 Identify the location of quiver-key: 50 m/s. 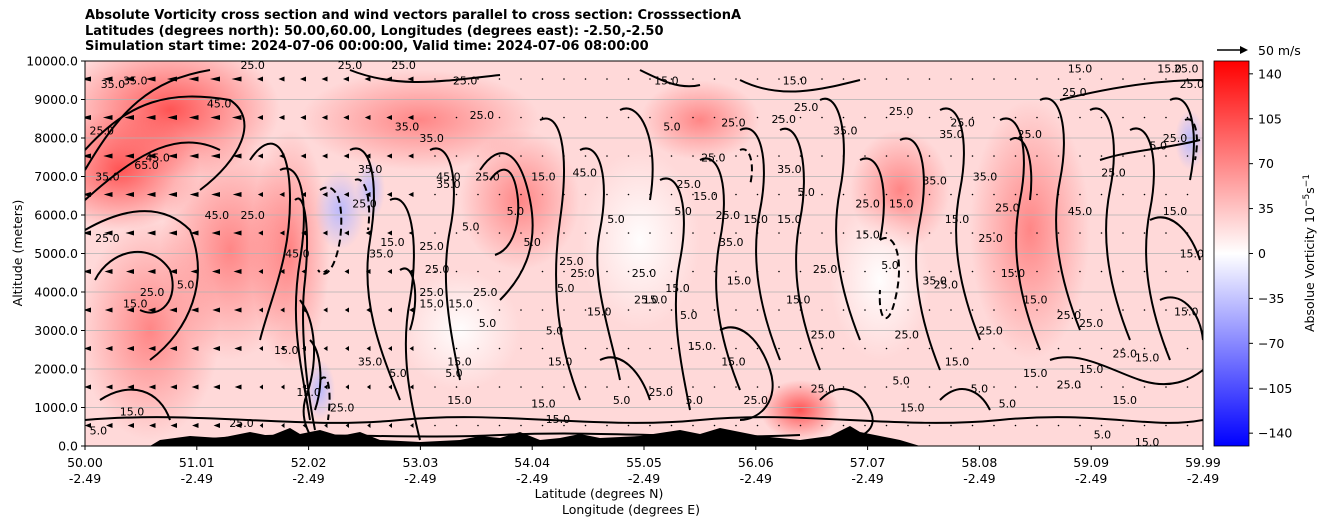
(1259, 50).